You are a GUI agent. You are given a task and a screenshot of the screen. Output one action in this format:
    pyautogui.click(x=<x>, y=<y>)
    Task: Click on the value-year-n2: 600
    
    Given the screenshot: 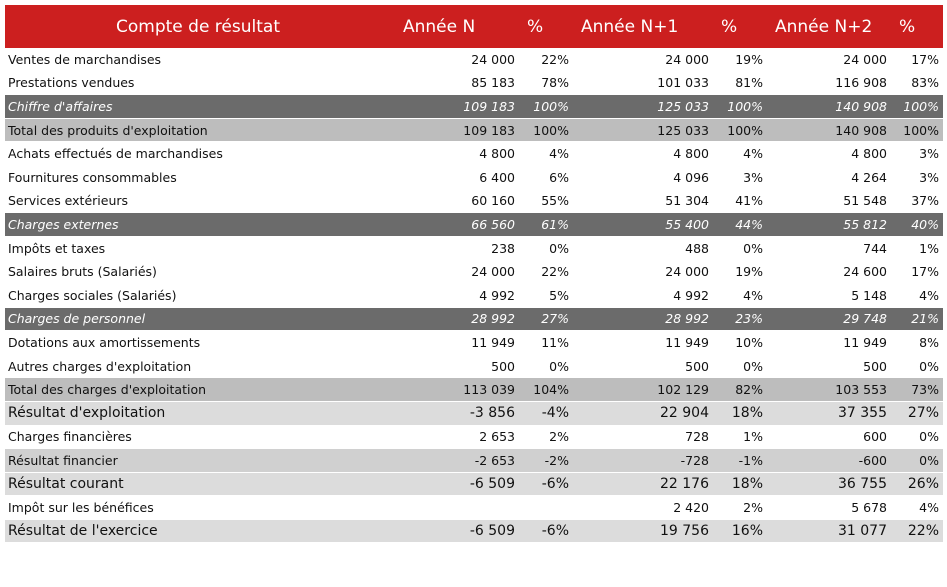 What is the action you would take?
    pyautogui.click(x=829, y=437)
    